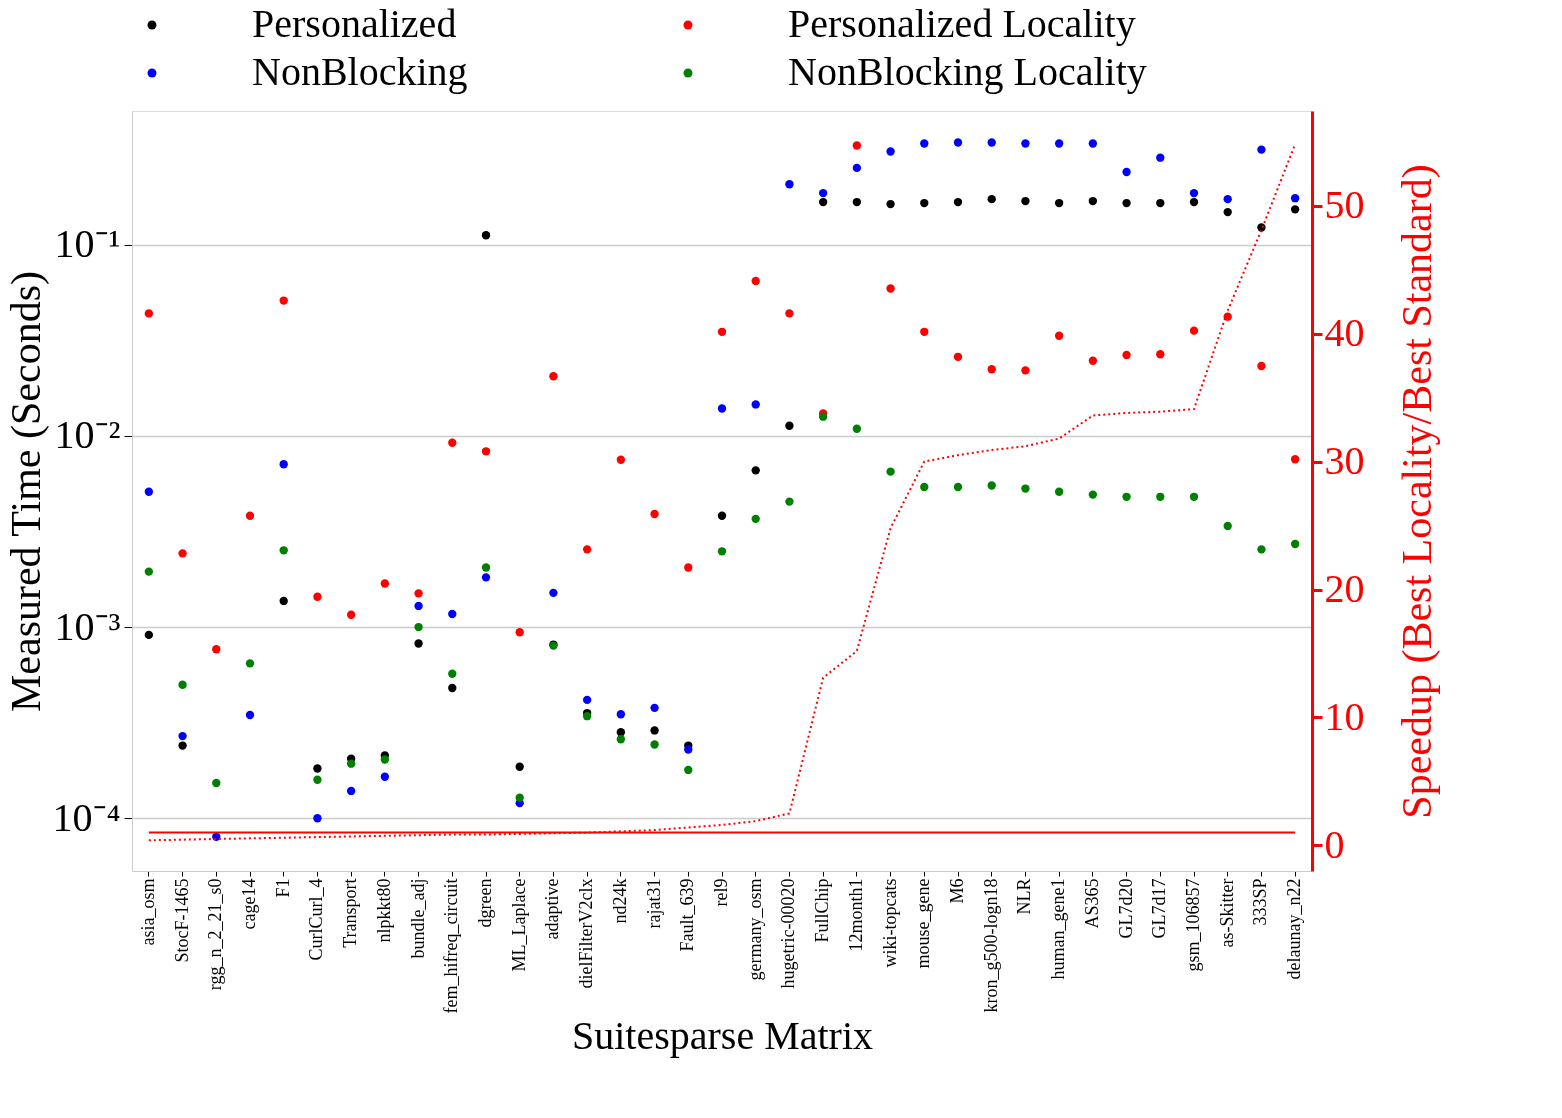  Describe the element at coordinates (1334, 844) in the screenshot. I see `y2-tick-label: 0` at that location.